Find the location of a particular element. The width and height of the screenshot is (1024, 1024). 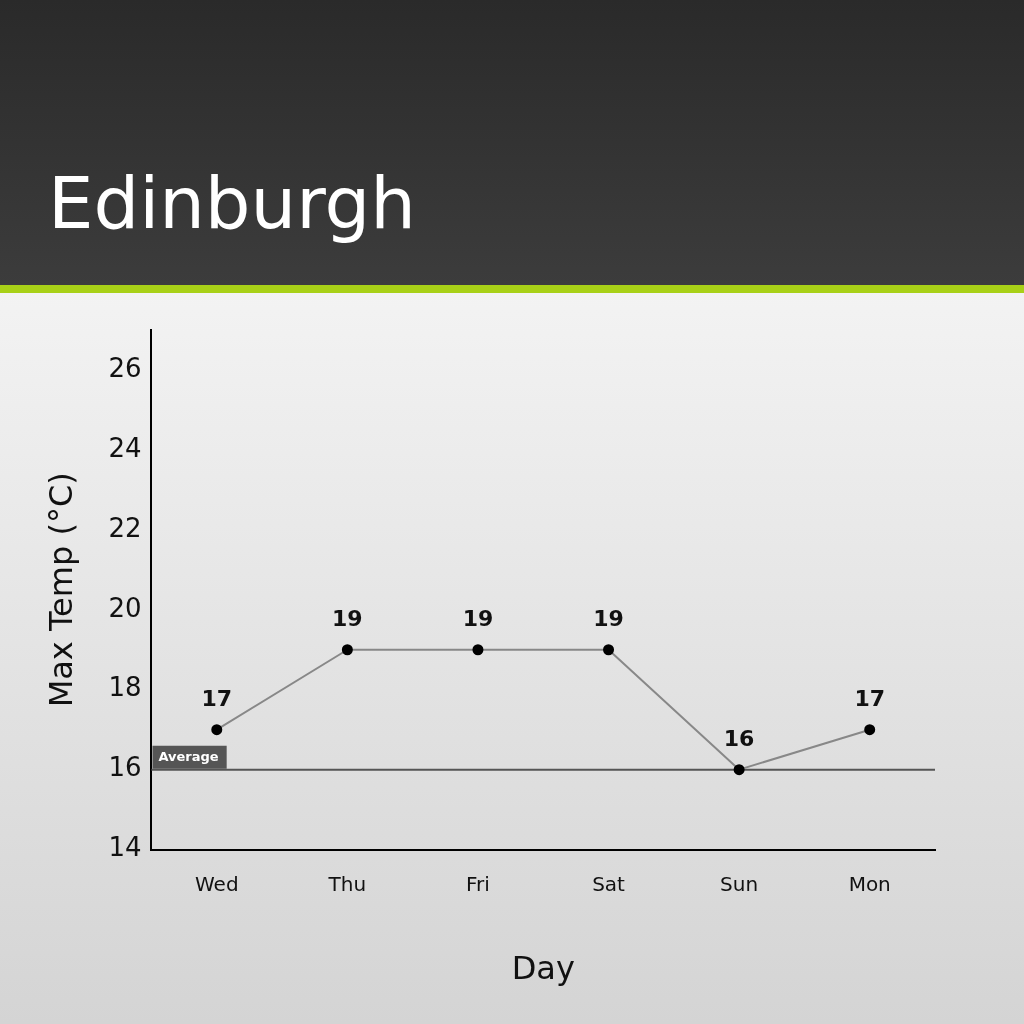

x-tick-label: Thu is located at coordinates (347, 883).